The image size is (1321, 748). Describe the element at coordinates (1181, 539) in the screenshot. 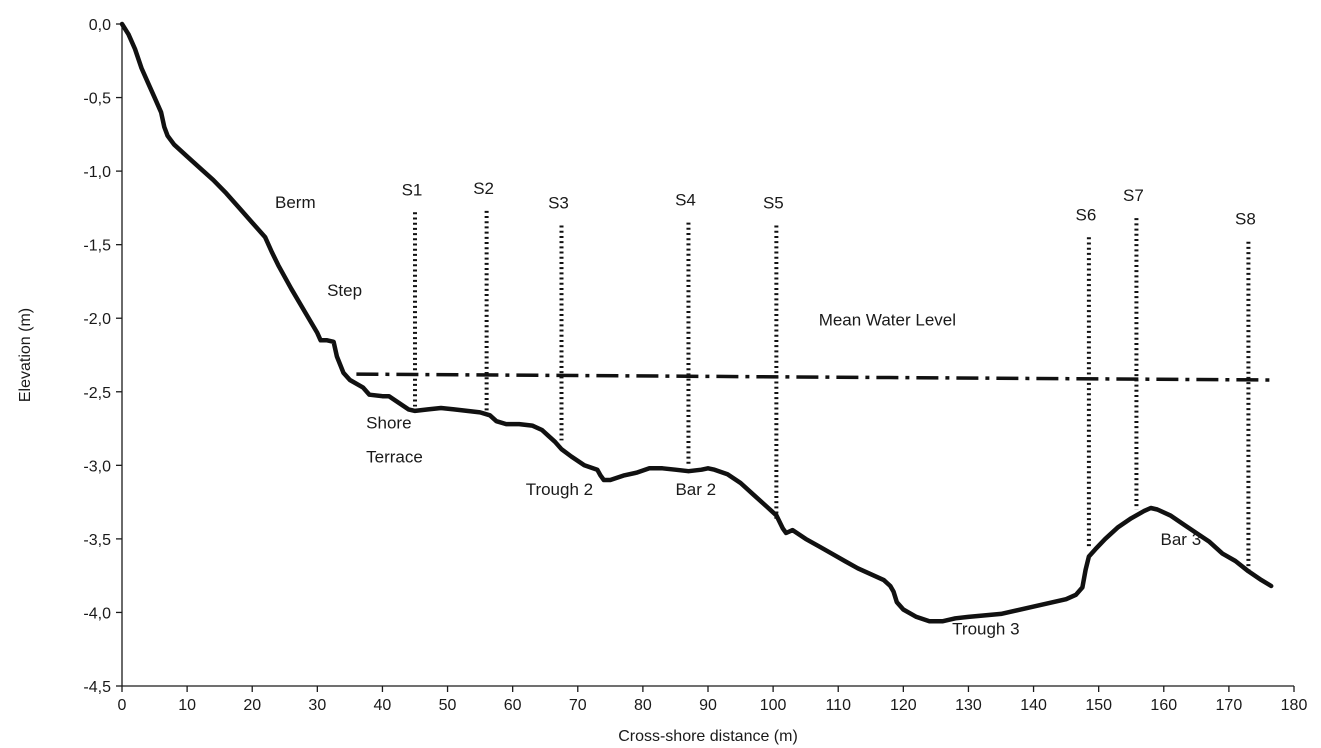

I see `annotation-bar-3: Bar 3` at that location.